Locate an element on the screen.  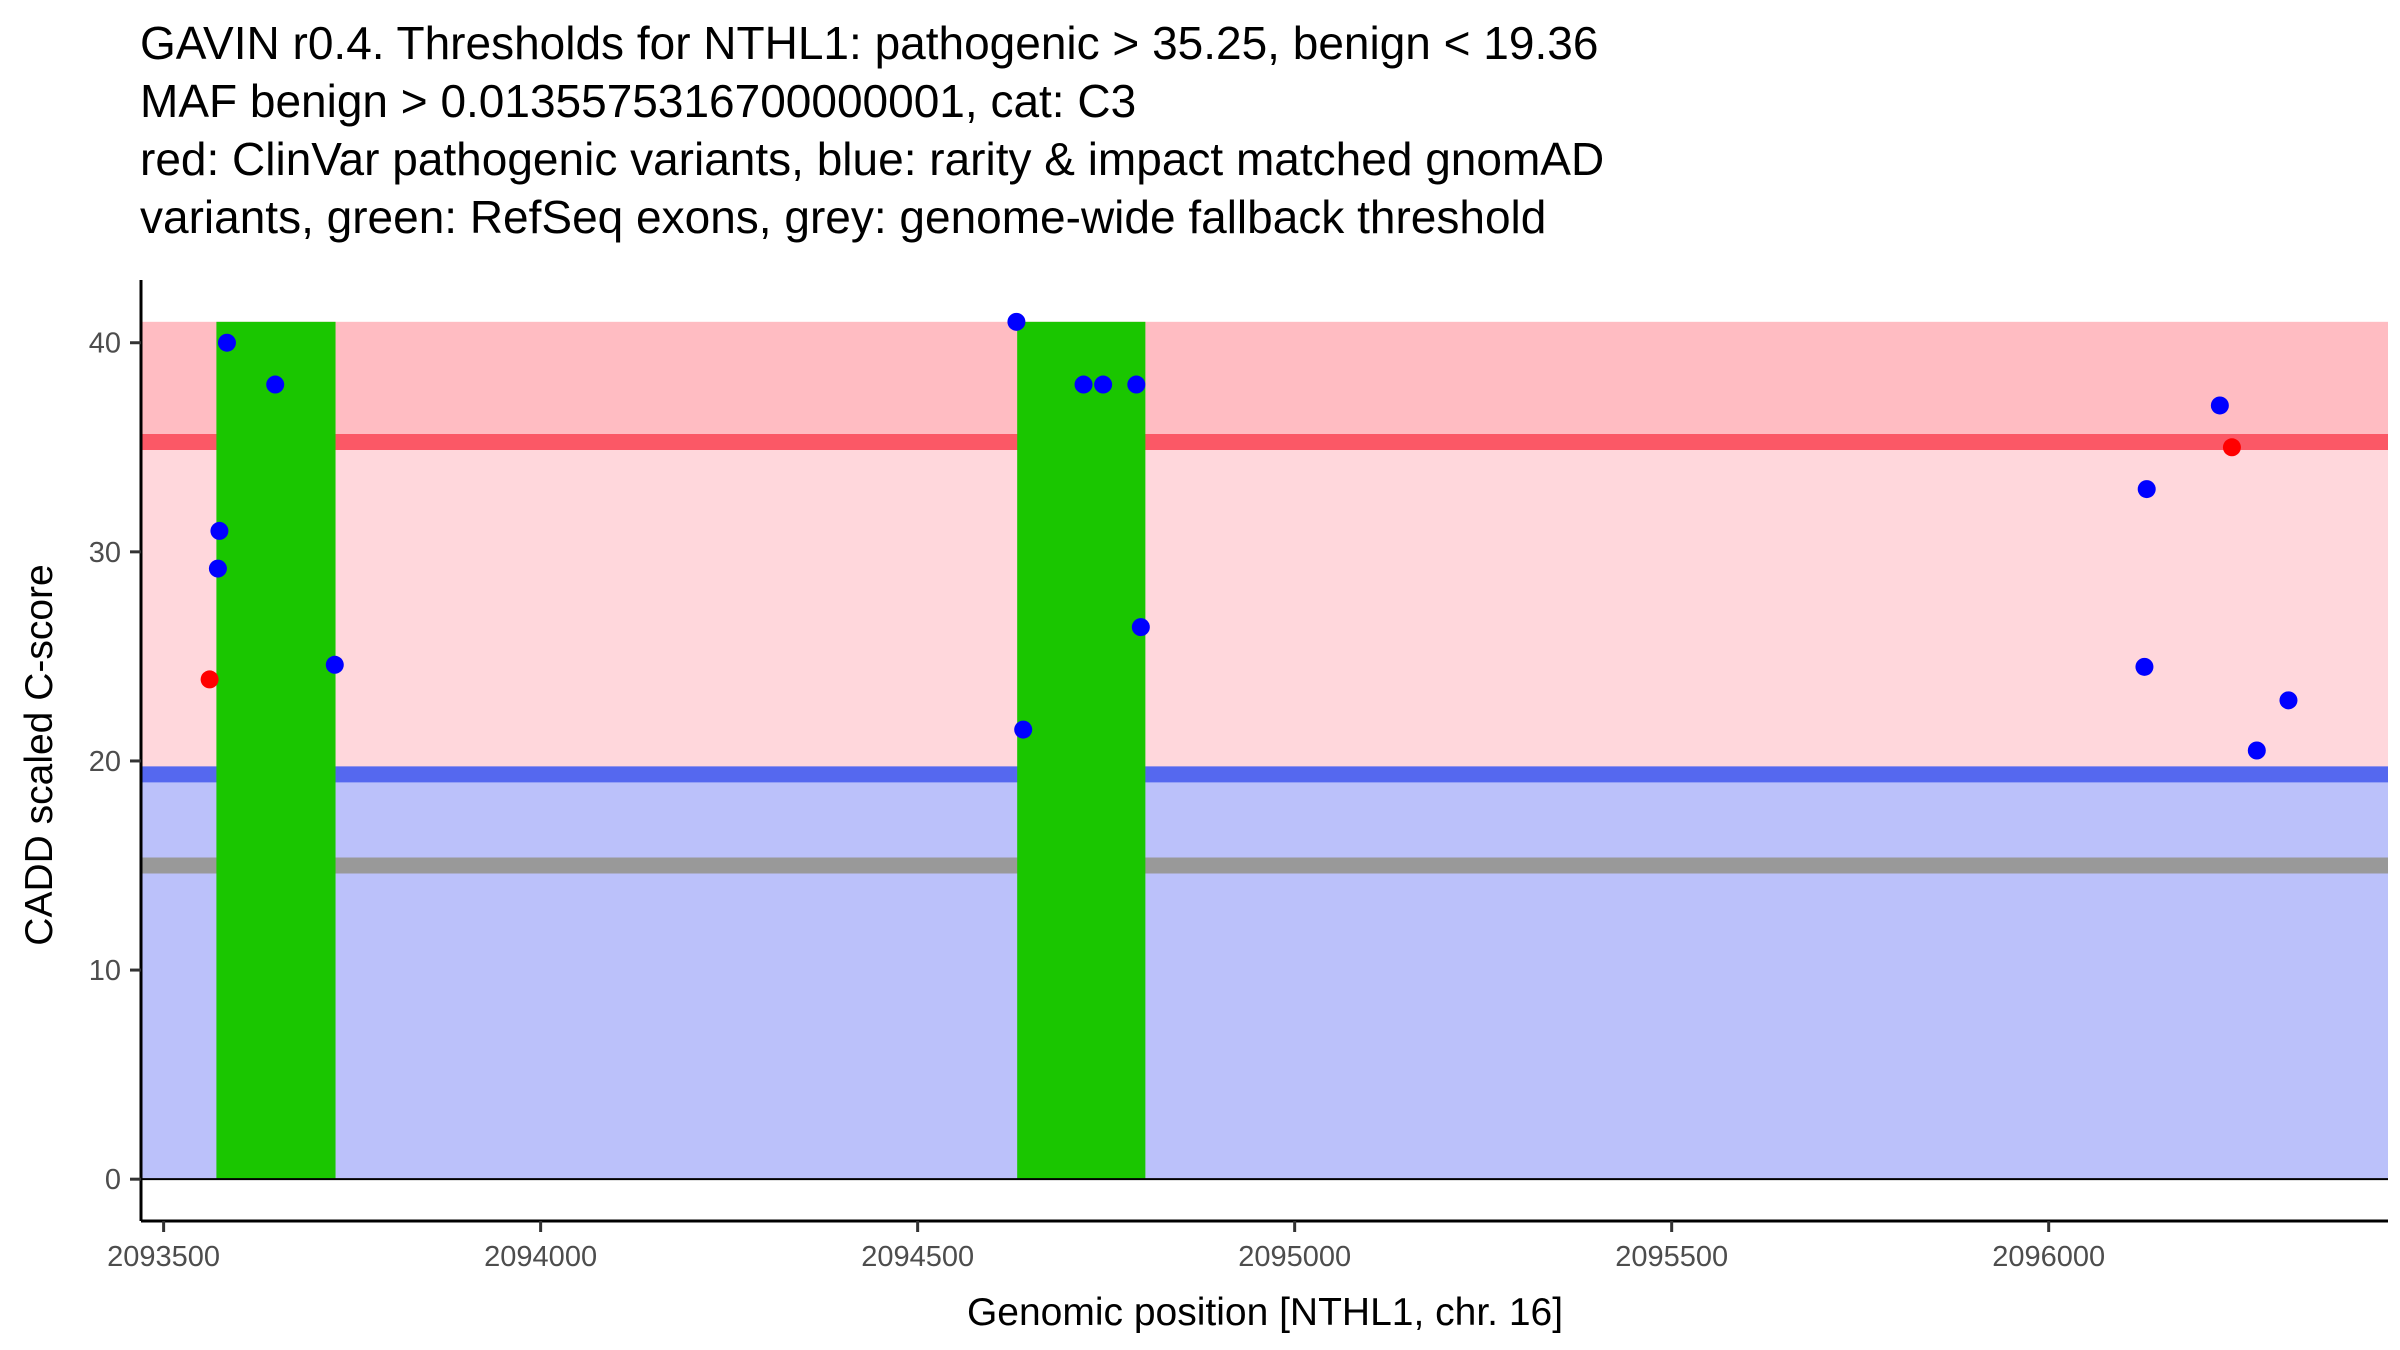
x-axis-title: Genomic position [NTHL1, chr. 16] is located at coordinates (1265, 1312).